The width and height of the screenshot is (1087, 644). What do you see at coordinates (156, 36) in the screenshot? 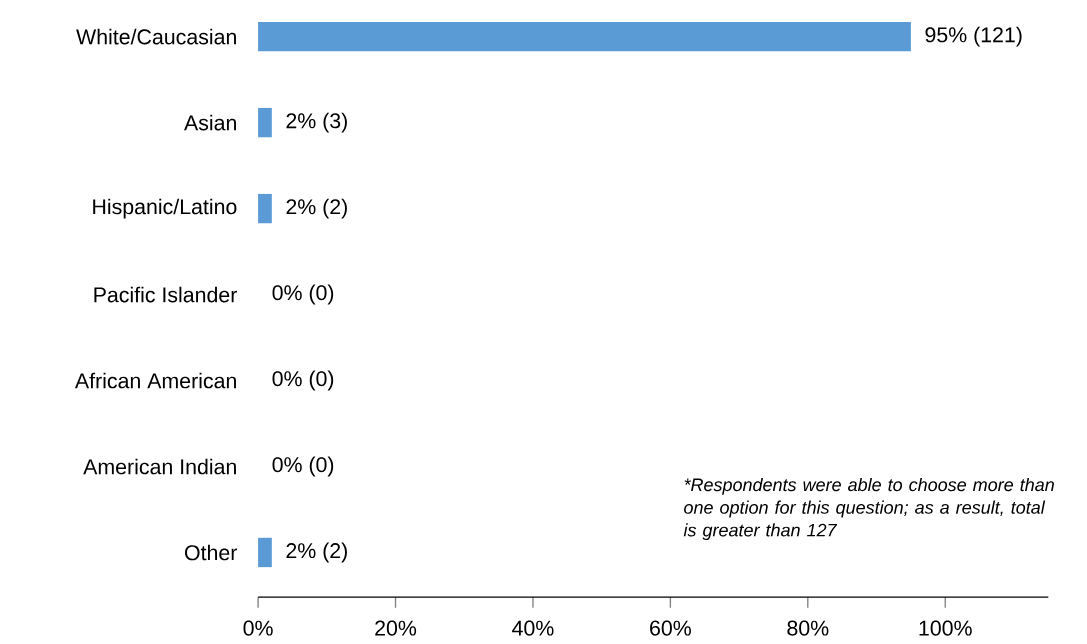
I see `y-tick-label: White/Caucasian` at bounding box center [156, 36].